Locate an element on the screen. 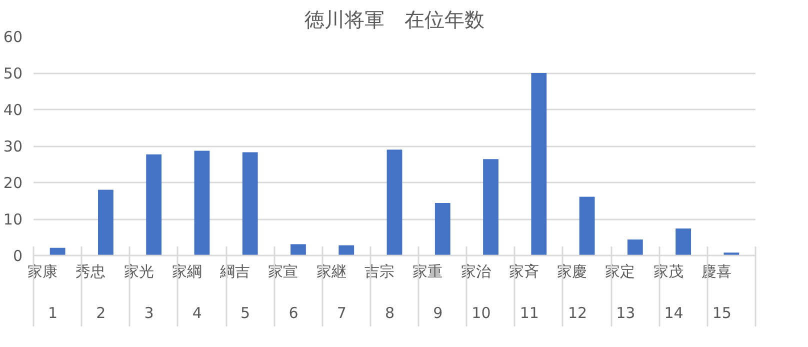  y-tick-label: 0 is located at coordinates (17, 256).